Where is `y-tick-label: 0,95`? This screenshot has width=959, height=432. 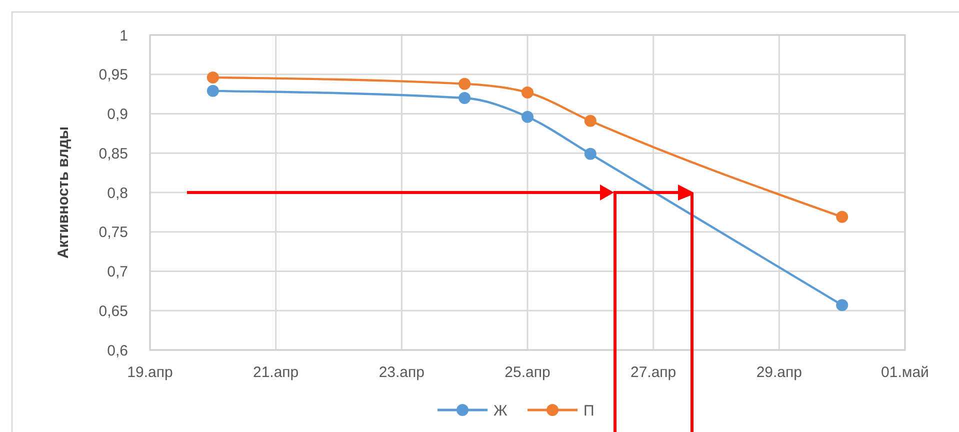
y-tick-label: 0,95 is located at coordinates (113, 75).